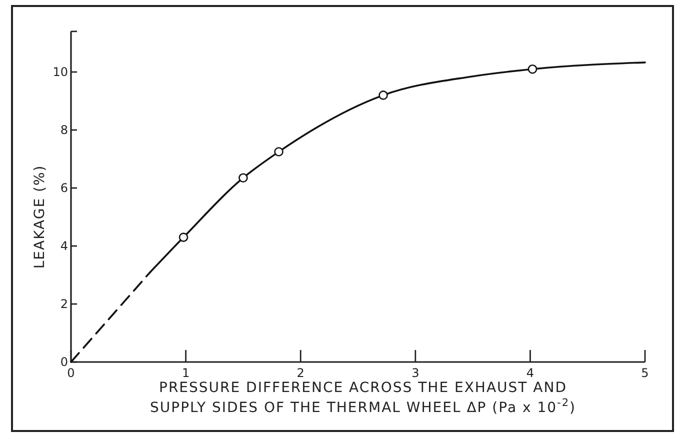  What do you see at coordinates (64, 362) in the screenshot?
I see `y-tick-label: 0` at bounding box center [64, 362].